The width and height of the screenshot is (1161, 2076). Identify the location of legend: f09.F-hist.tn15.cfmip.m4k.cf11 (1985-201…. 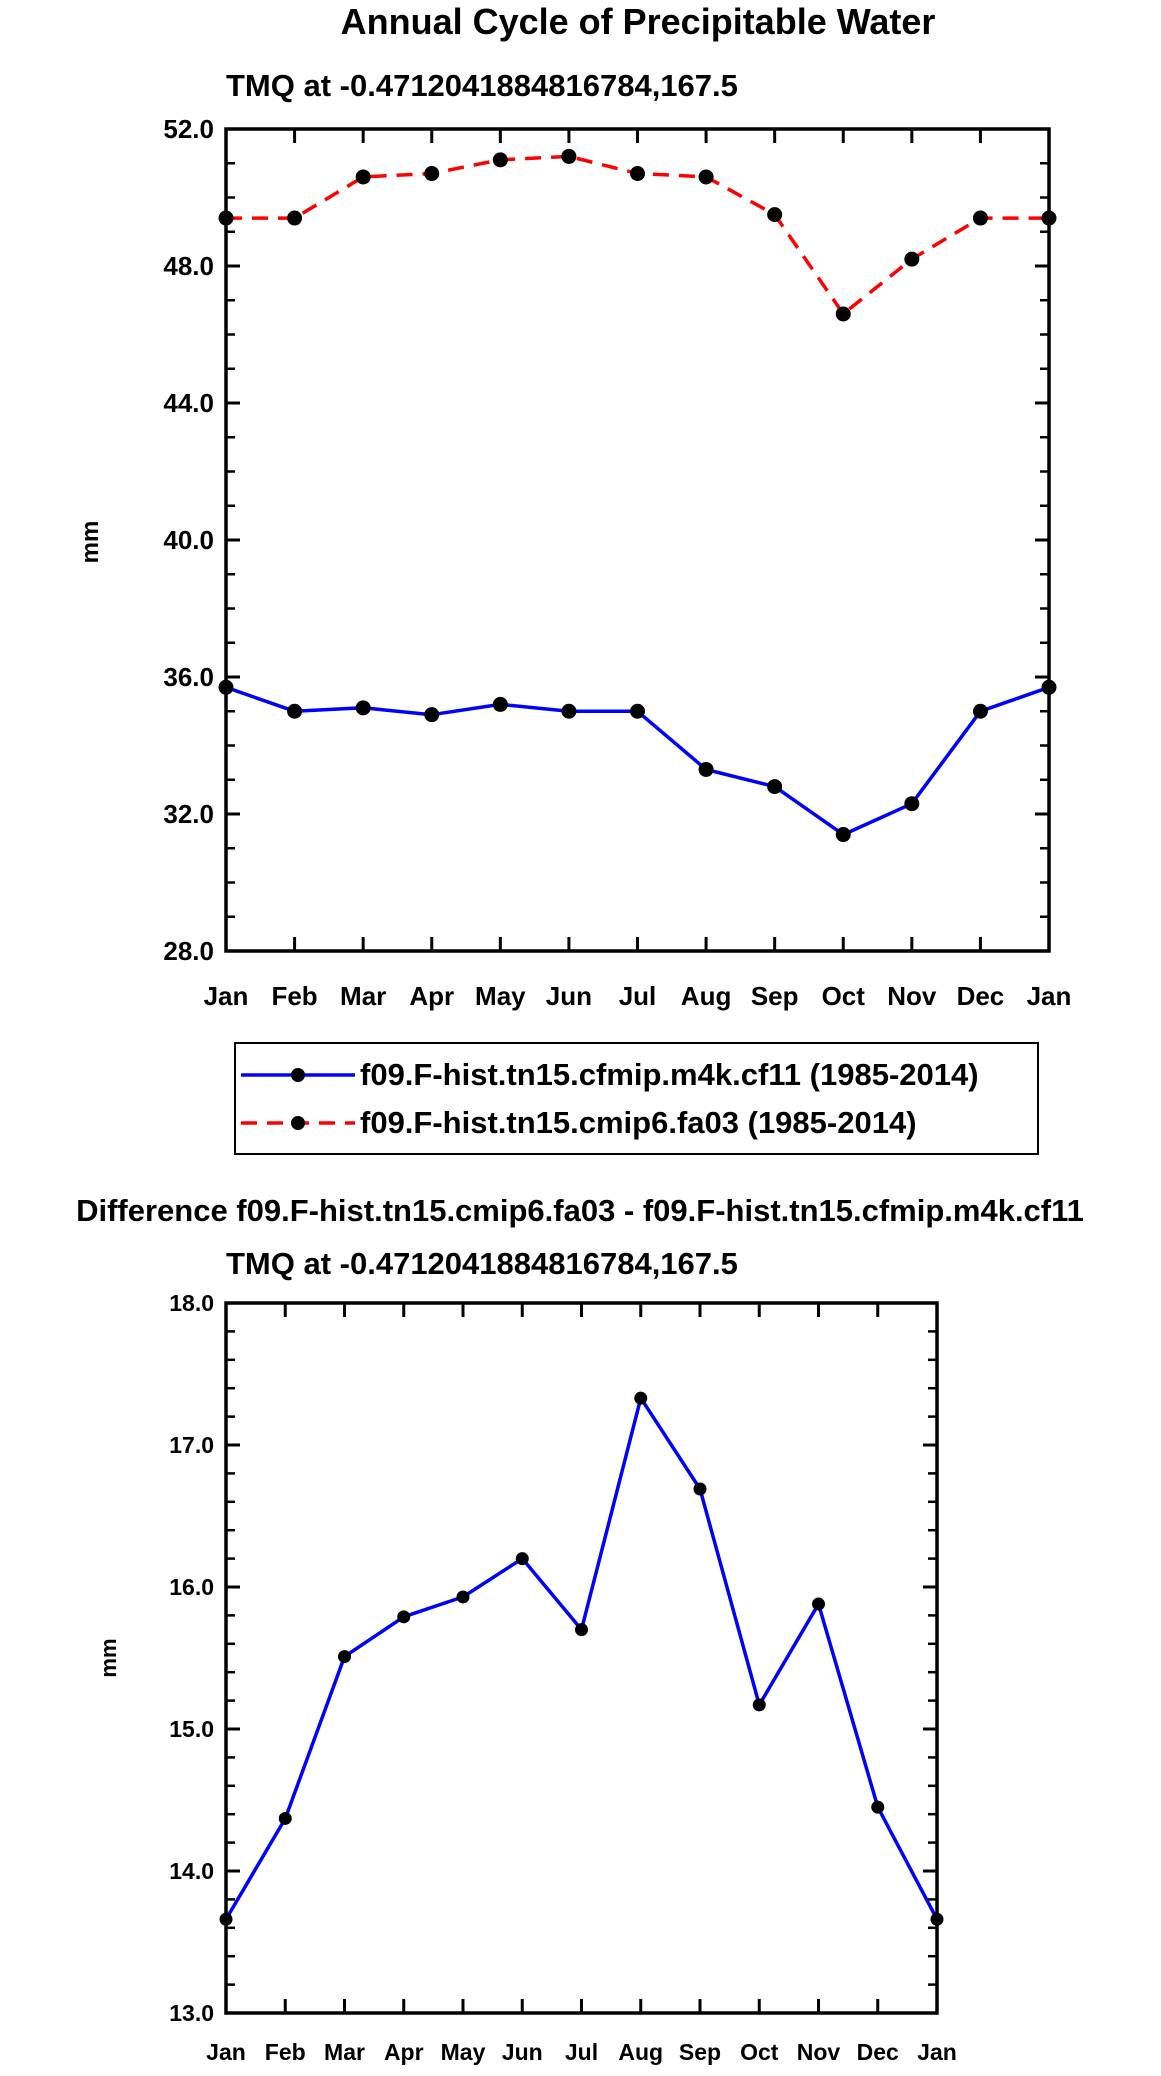
(636, 1098).